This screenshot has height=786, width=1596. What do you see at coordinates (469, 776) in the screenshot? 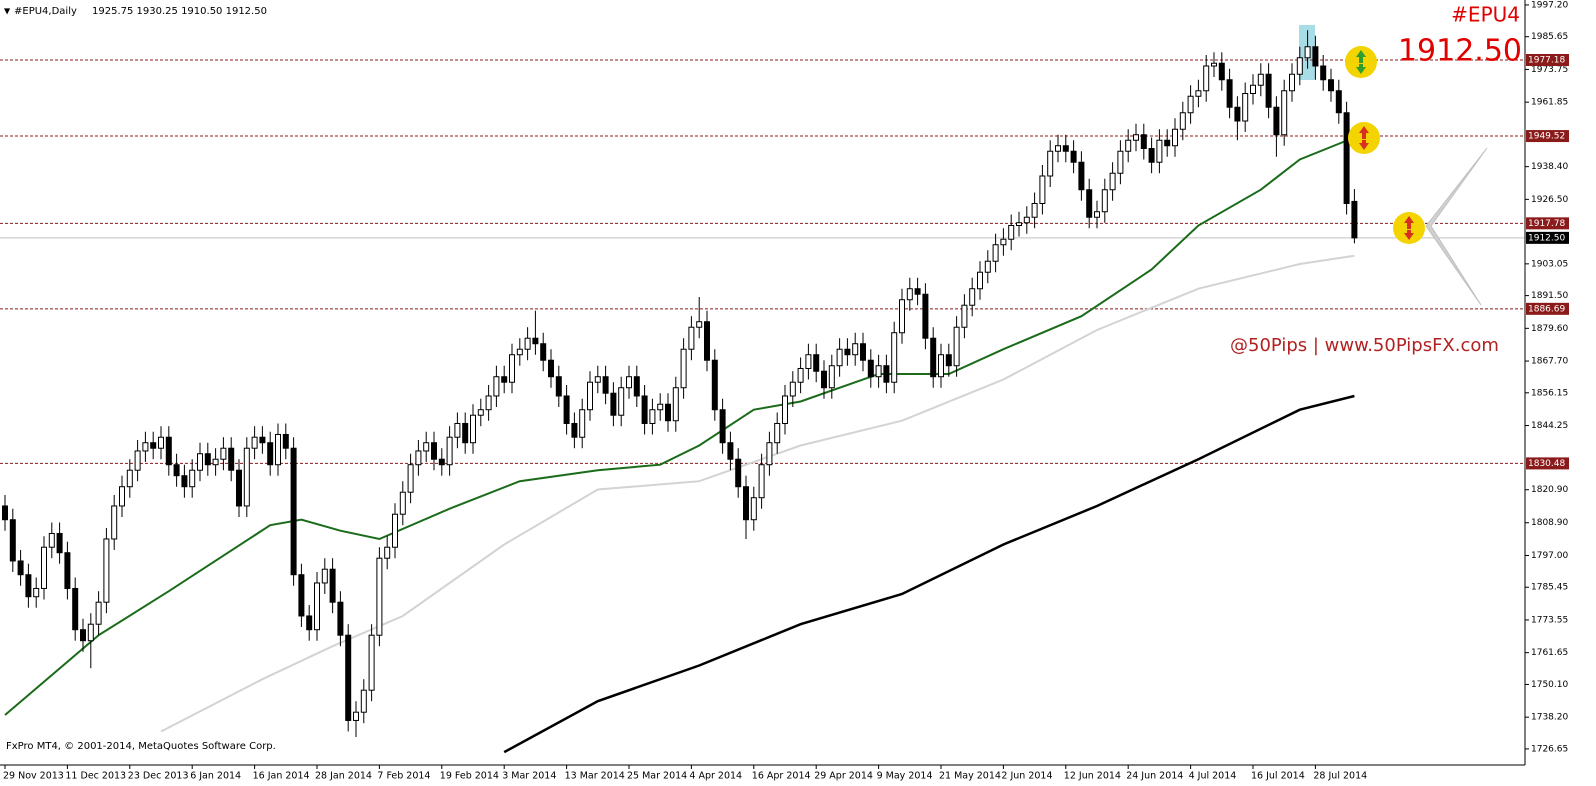
I see `x-tick-label: 19 Feb 2014` at bounding box center [469, 776].